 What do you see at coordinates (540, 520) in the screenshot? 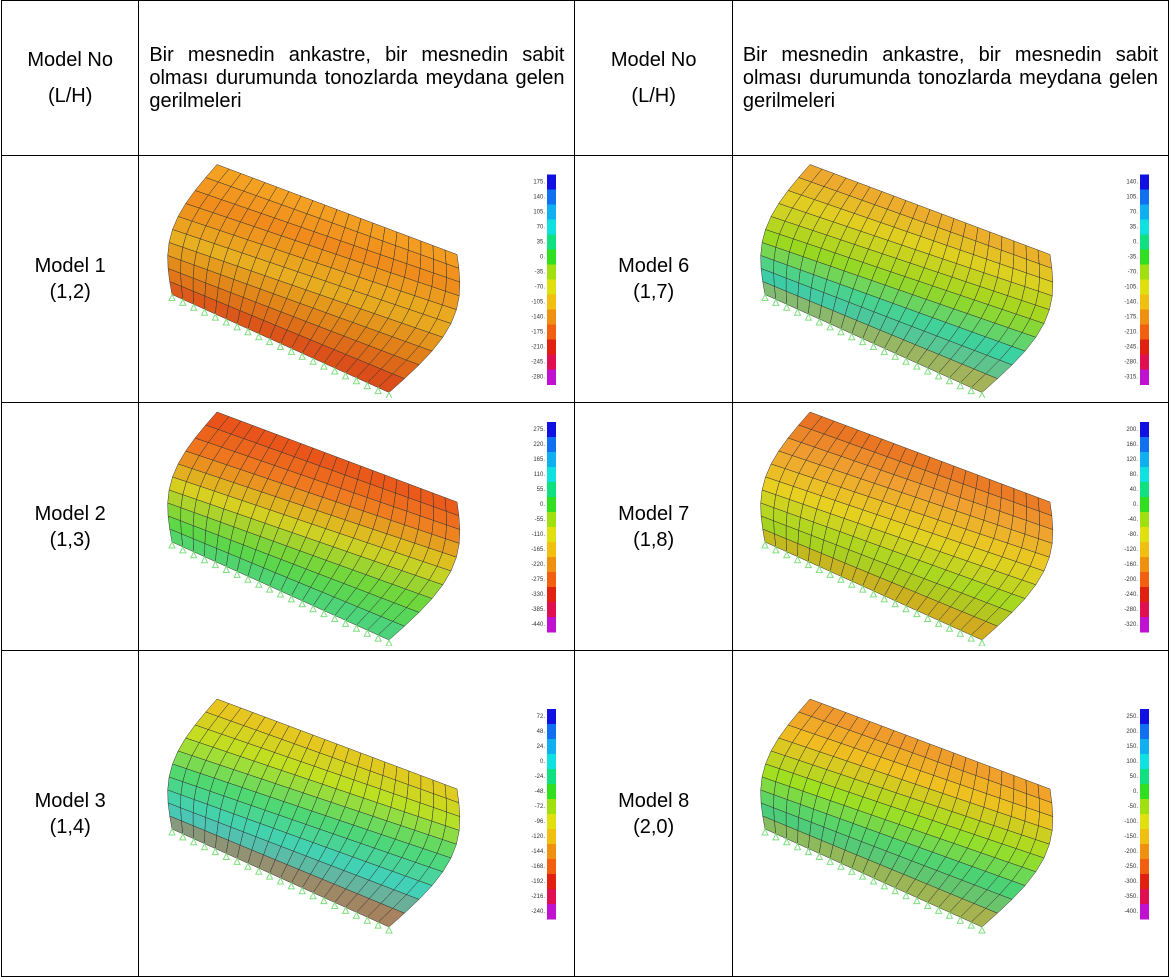
I see `legend-label: -55.` at bounding box center [540, 520].